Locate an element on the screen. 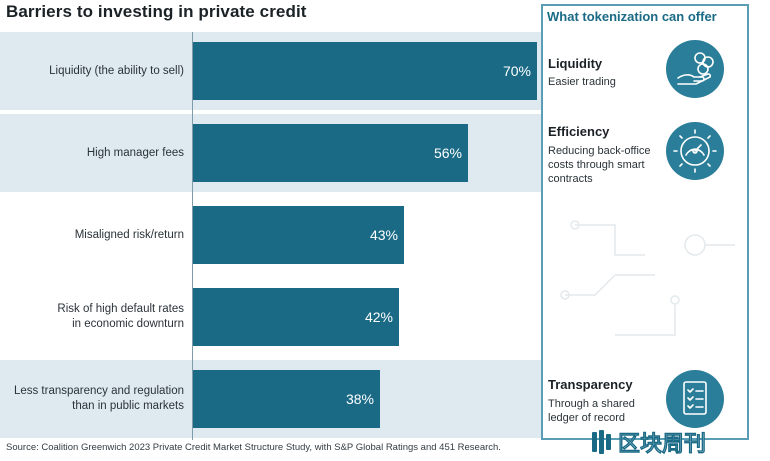 This screenshot has width=770, height=461. gear-gauge-icon is located at coordinates (695, 151).